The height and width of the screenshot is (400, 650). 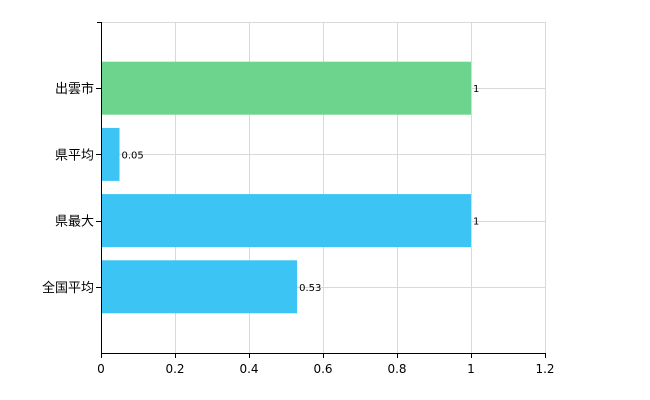 What do you see at coordinates (544, 369) in the screenshot?
I see `x-tick-label: 1.2` at bounding box center [544, 369].